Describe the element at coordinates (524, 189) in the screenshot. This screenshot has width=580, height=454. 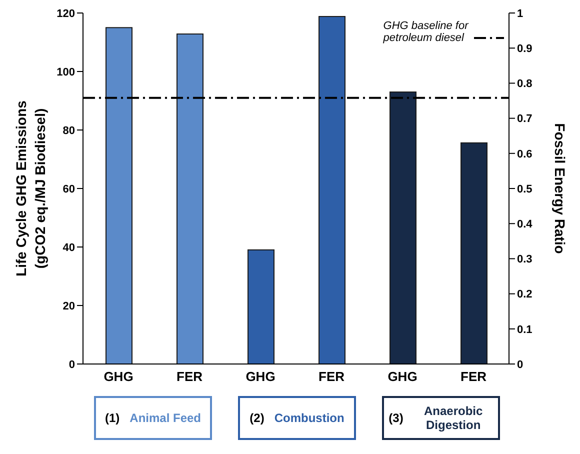
I see `y2-tick-label: 0.5` at that location.